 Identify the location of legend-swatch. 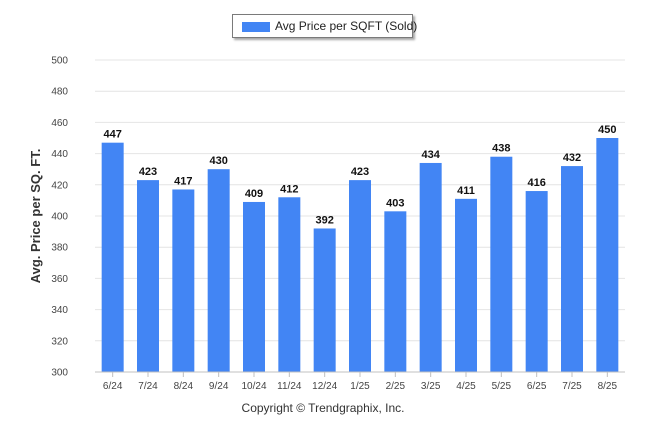
(256, 27).